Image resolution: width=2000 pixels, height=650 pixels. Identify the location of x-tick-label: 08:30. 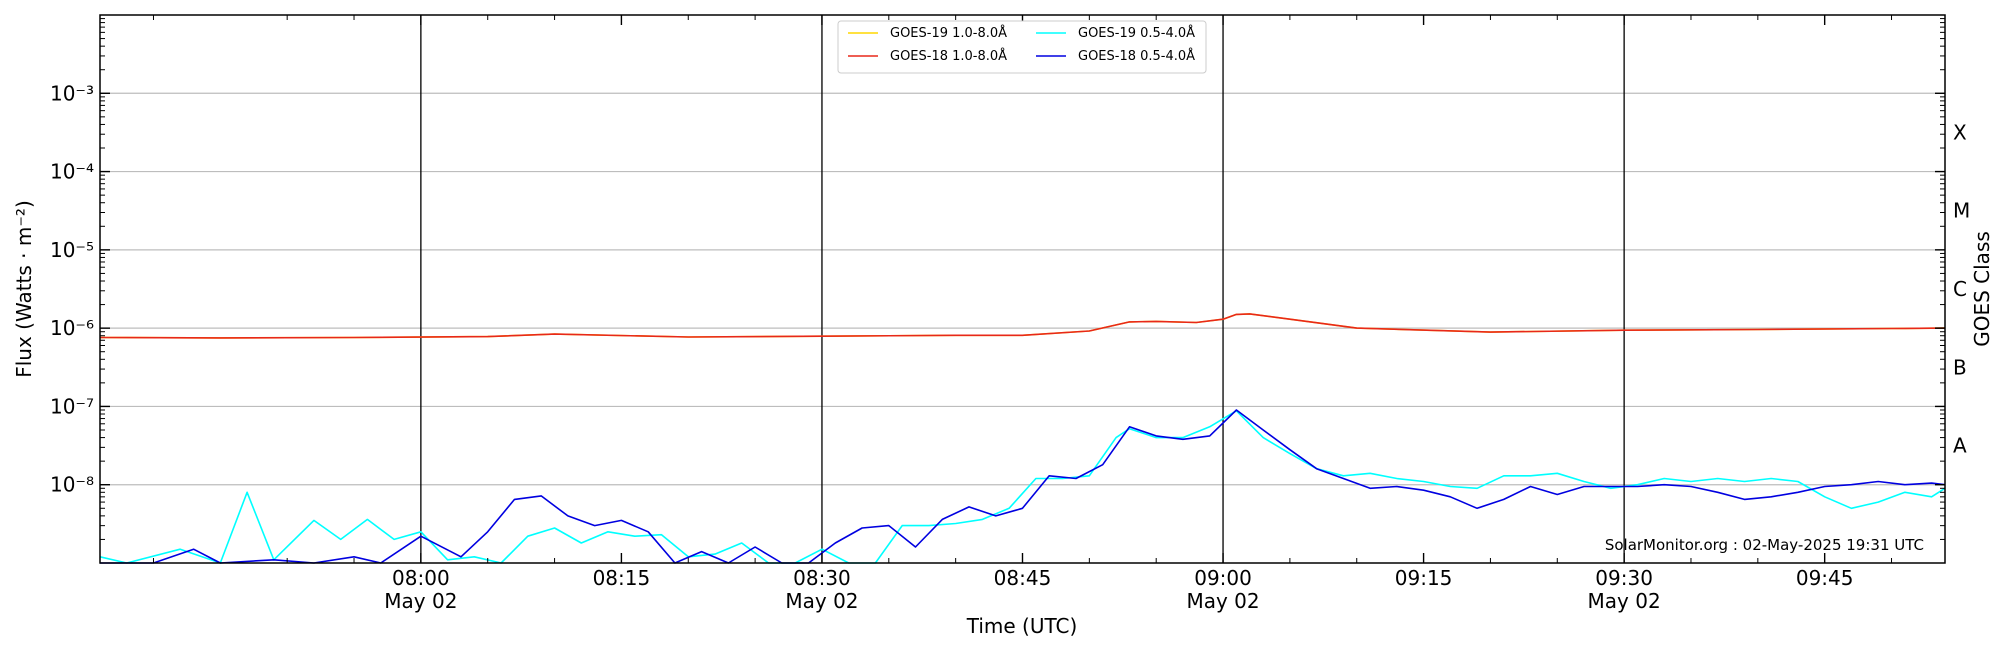
(822, 578).